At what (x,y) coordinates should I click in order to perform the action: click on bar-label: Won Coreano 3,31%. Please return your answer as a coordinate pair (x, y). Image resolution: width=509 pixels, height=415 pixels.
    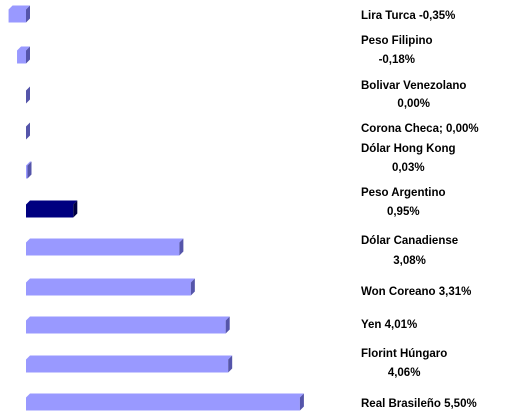
    Looking at the image, I should click on (416, 292).